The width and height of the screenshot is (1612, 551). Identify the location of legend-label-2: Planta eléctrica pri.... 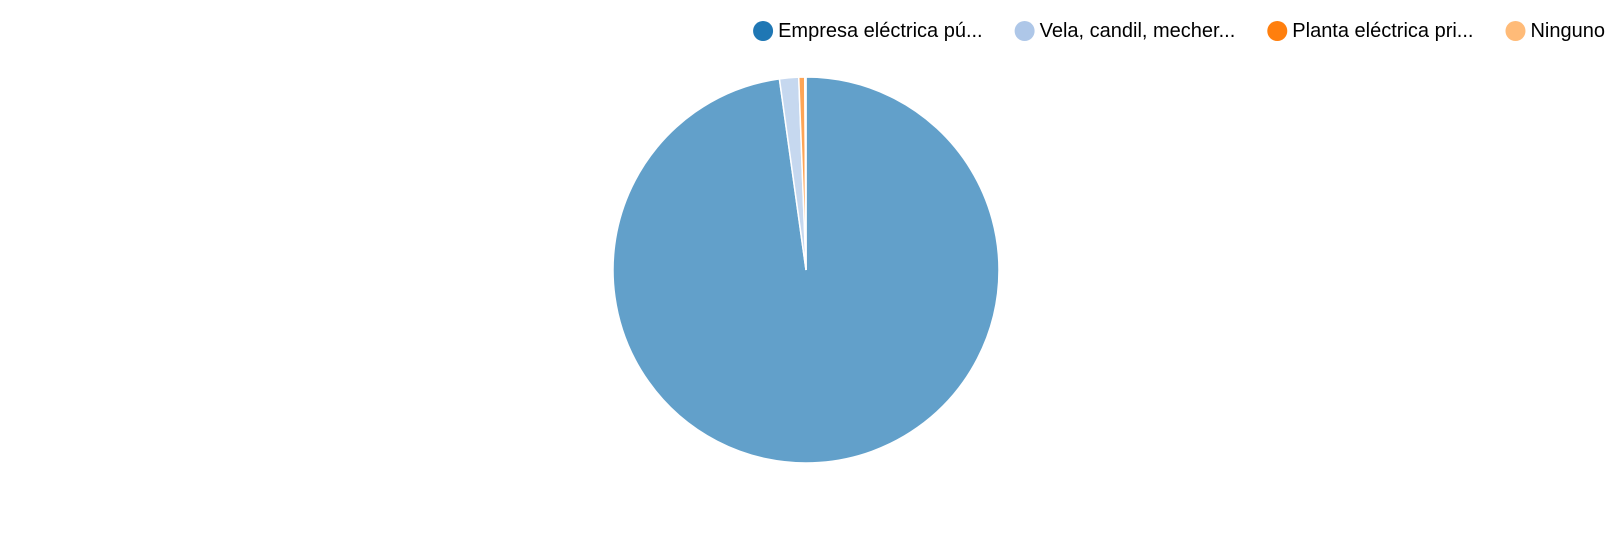
(1382, 31).